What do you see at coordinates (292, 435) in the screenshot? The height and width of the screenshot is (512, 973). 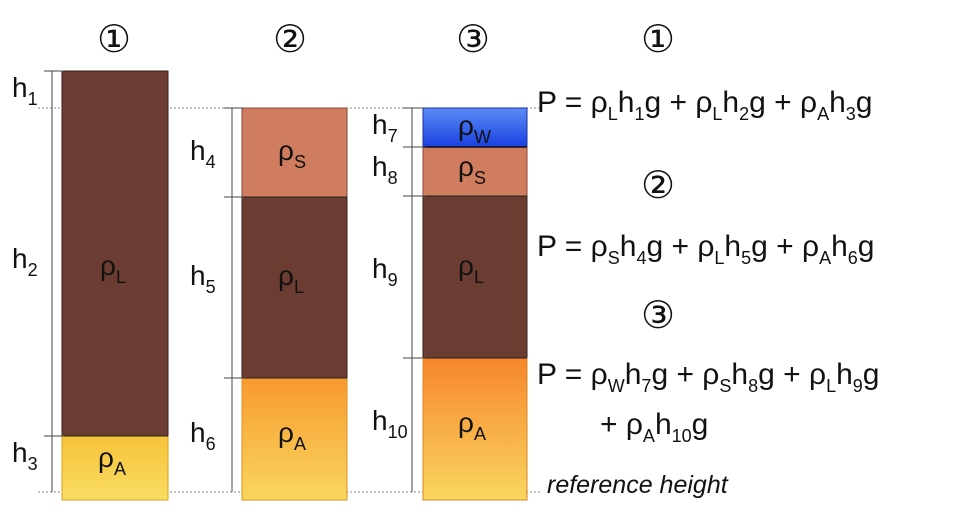 I see `column-2-density-air: ρA` at bounding box center [292, 435].